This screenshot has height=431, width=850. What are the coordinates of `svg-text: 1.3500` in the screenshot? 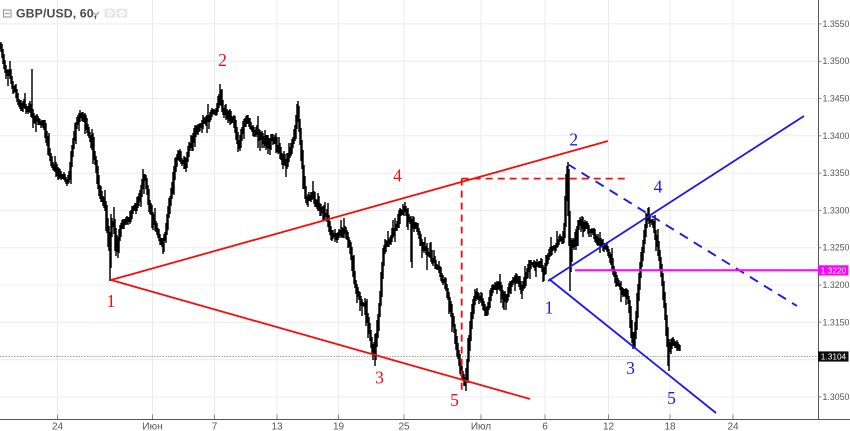 It's located at (836, 61).